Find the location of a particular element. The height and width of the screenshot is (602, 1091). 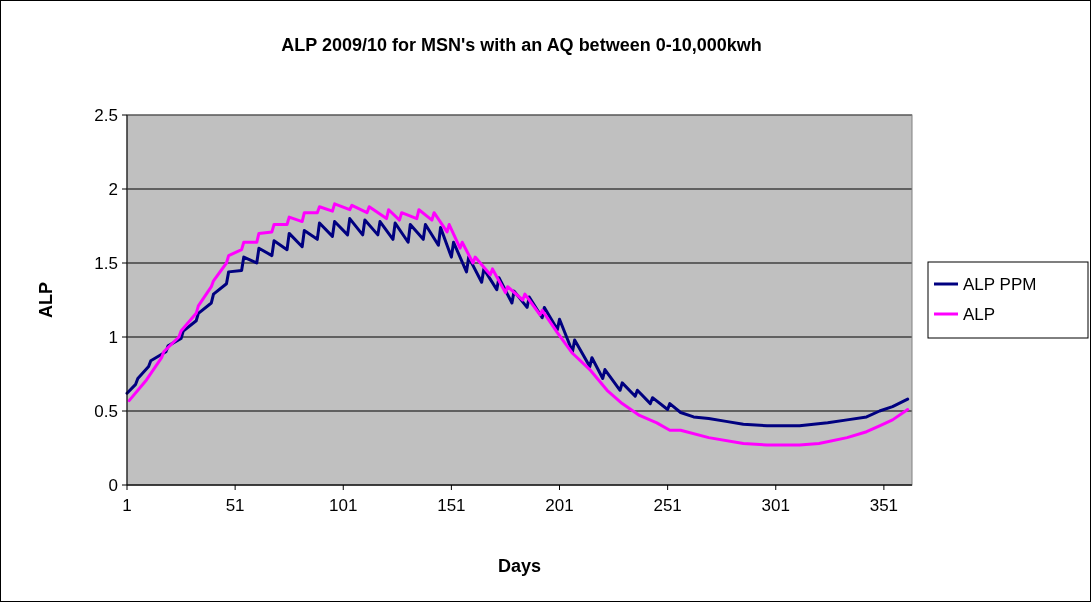

legend-label: ALP PPM is located at coordinates (1000, 284).